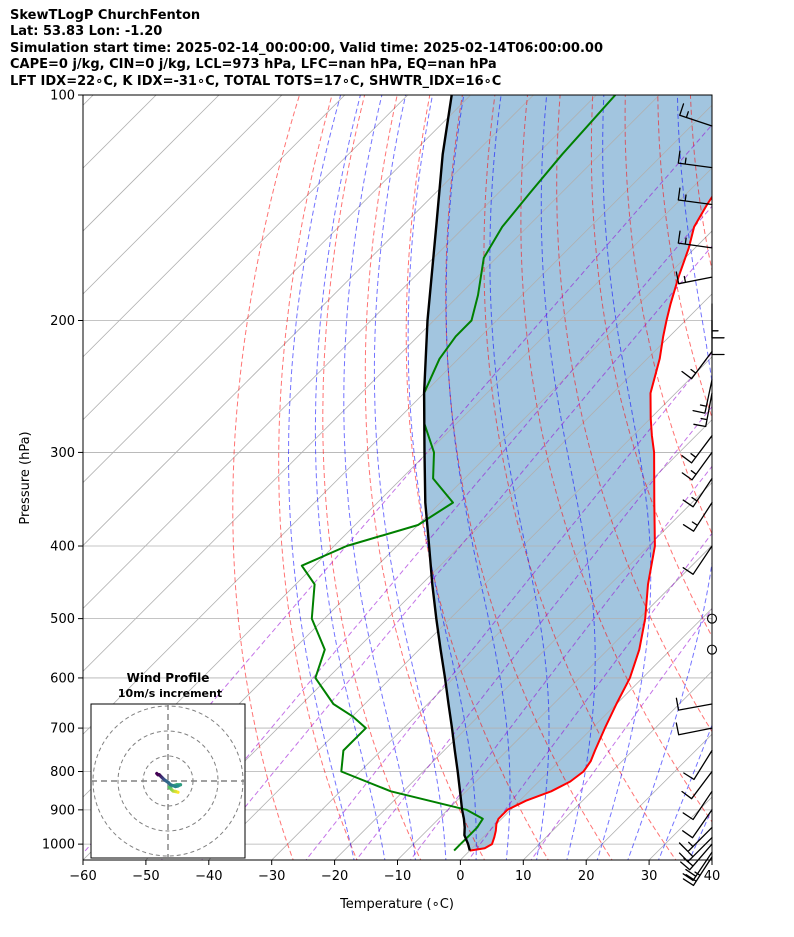 This screenshot has width=794, height=937. What do you see at coordinates (25, 477) in the screenshot?
I see `y-axis-label: Pressure (hPa)` at bounding box center [25, 477].